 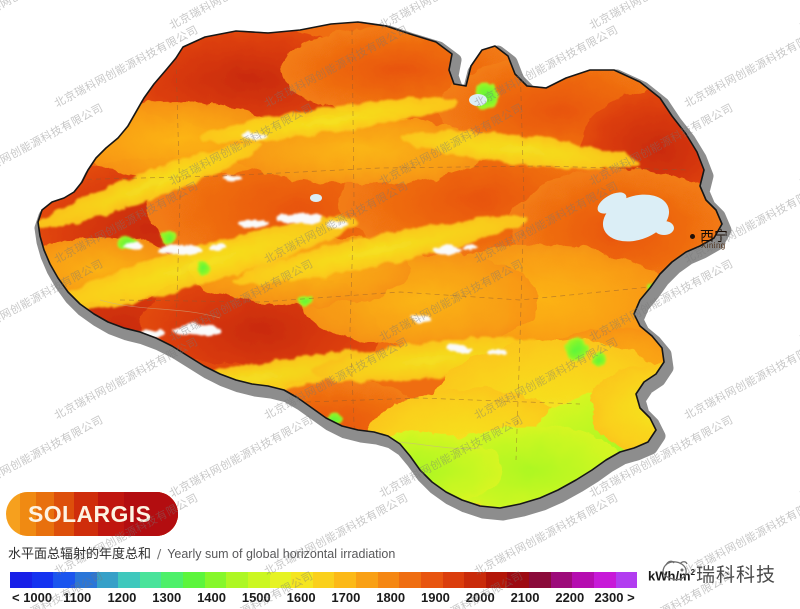 I want to click on legend-tick-11: 2100, so click(x=525, y=597).